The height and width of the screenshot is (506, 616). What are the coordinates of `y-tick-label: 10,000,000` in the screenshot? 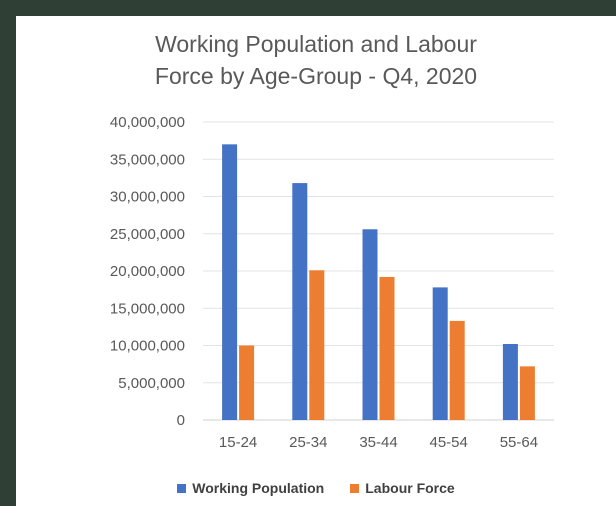 It's located at (147, 346).